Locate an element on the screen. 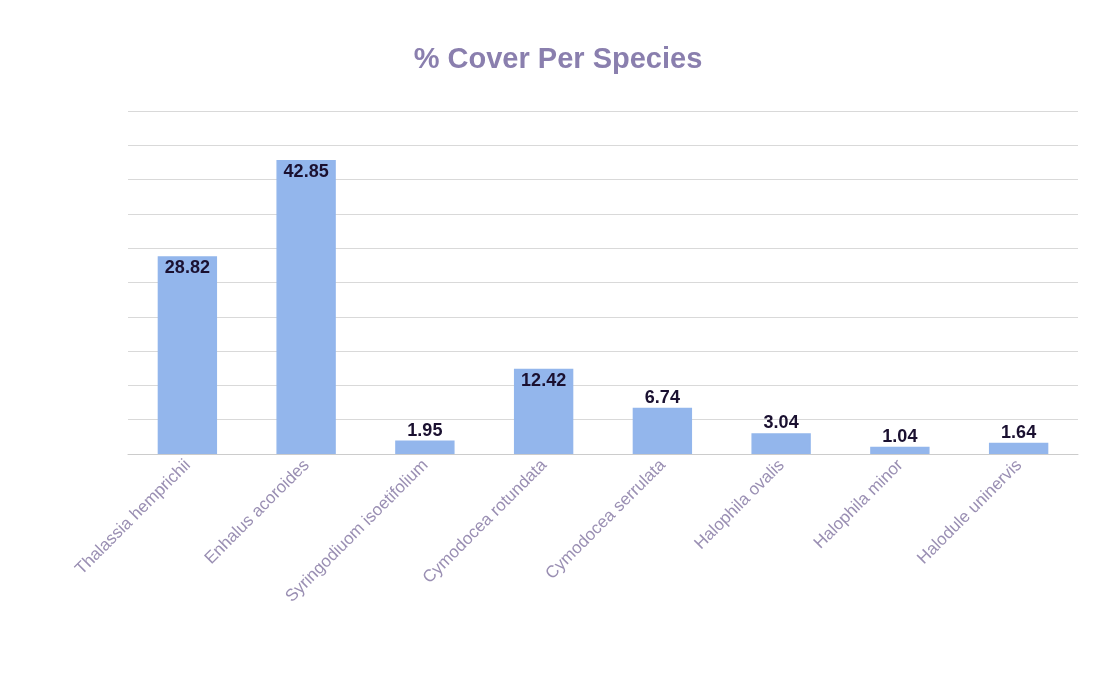  data-label: 12.42 is located at coordinates (544, 379).